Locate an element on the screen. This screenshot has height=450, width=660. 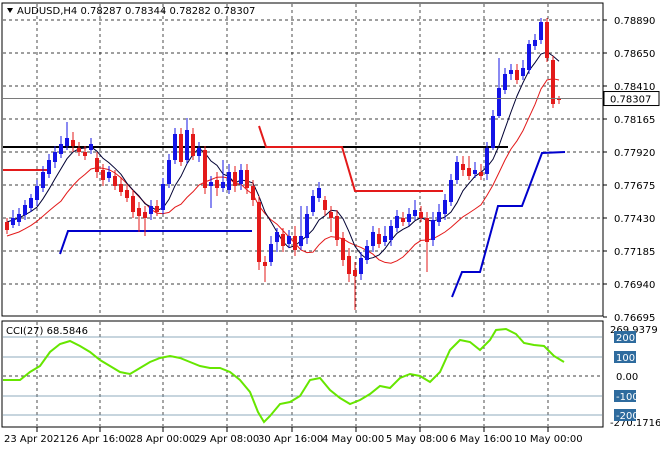
time-tick-label: 5 May 08:00 is located at coordinates (417, 439).